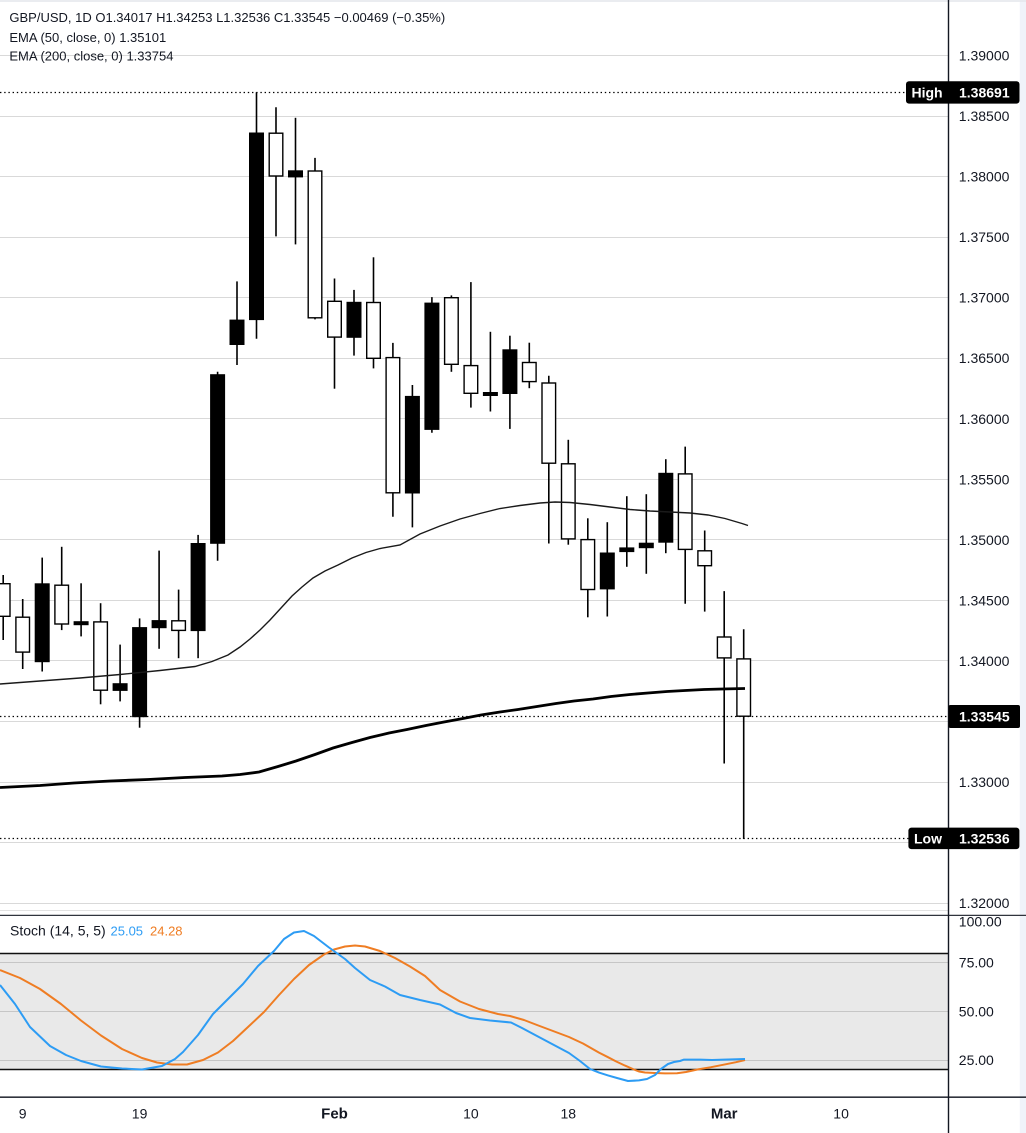  I want to click on svg-text: 1.36000, so click(984, 419).